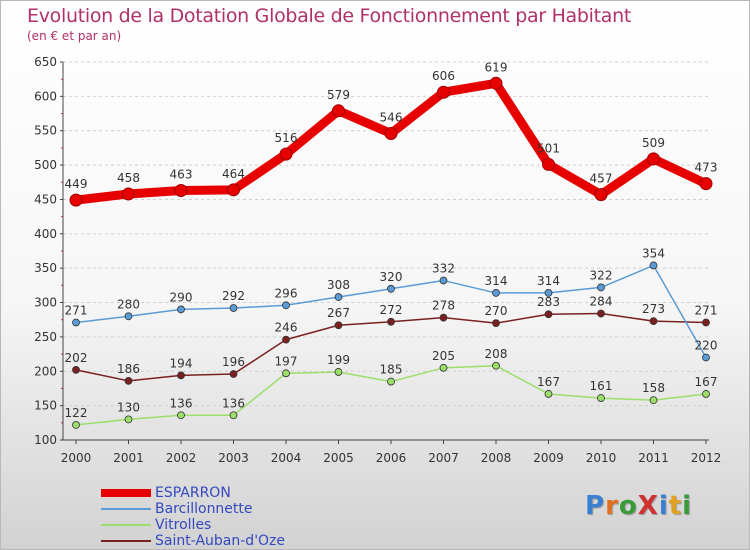 This screenshot has height=550, width=750. What do you see at coordinates (76, 413) in the screenshot?
I see `data-label: 122` at bounding box center [76, 413].